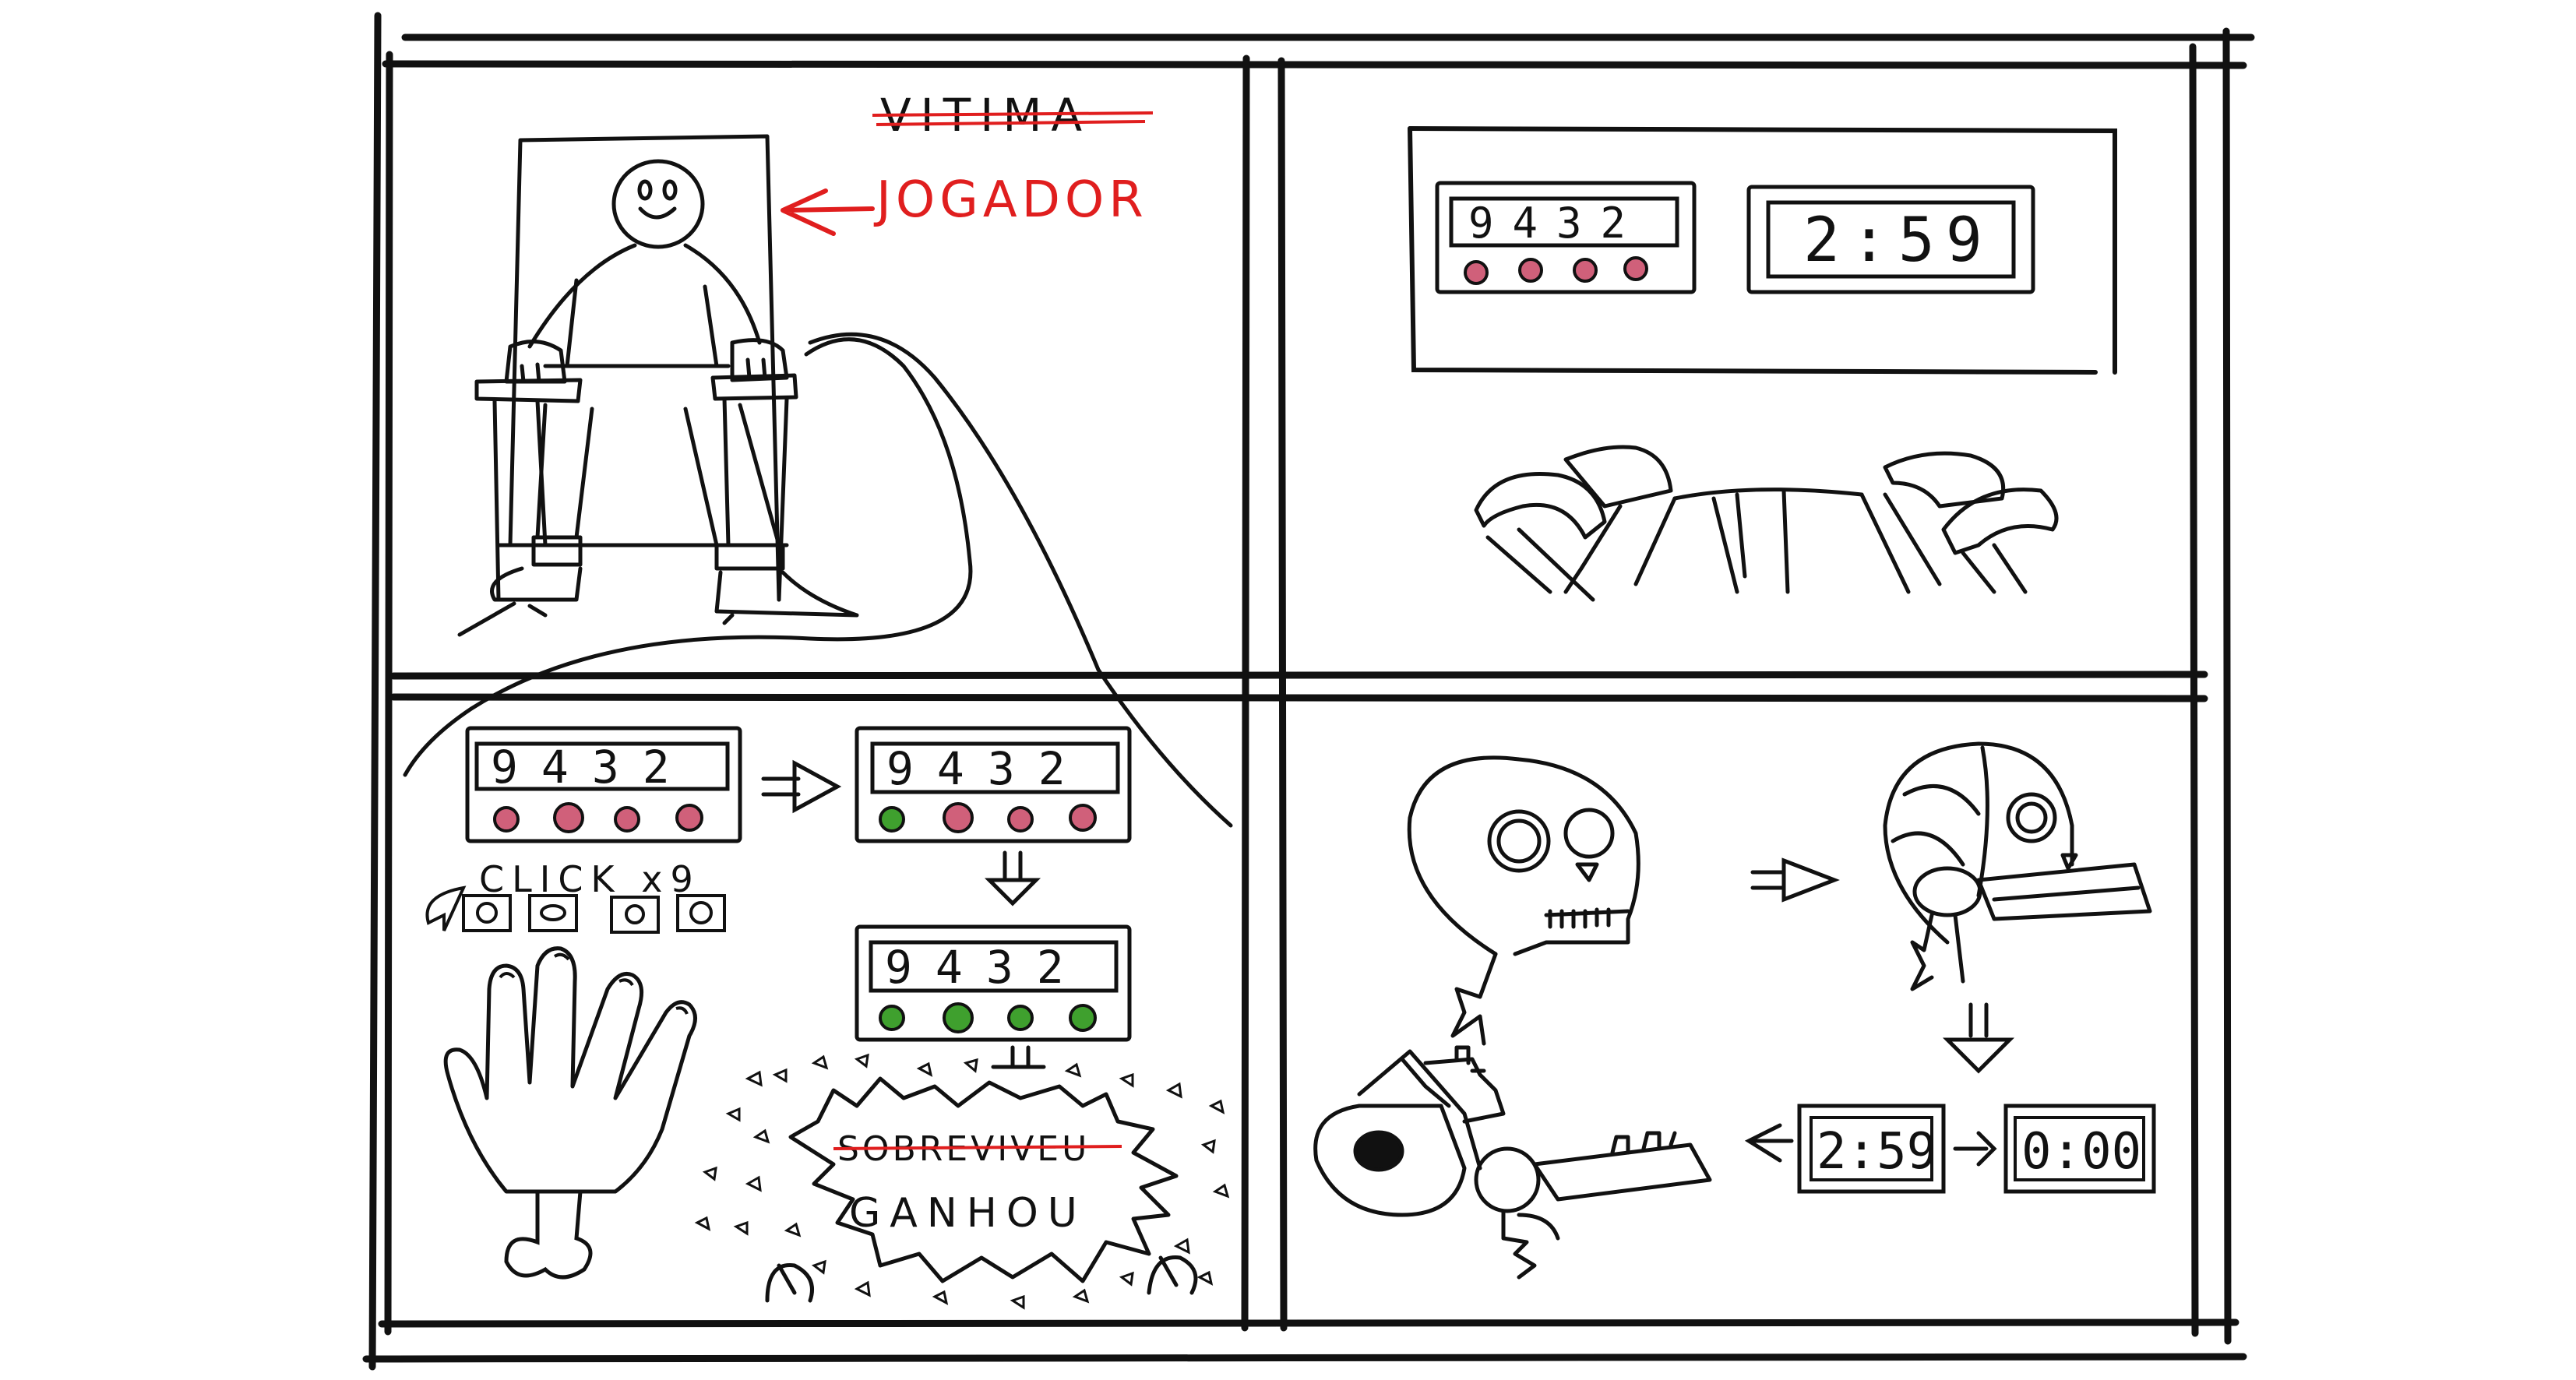 The height and width of the screenshot is (1380, 2576). I want to click on keypad-code: 9432, so click(1556, 223).